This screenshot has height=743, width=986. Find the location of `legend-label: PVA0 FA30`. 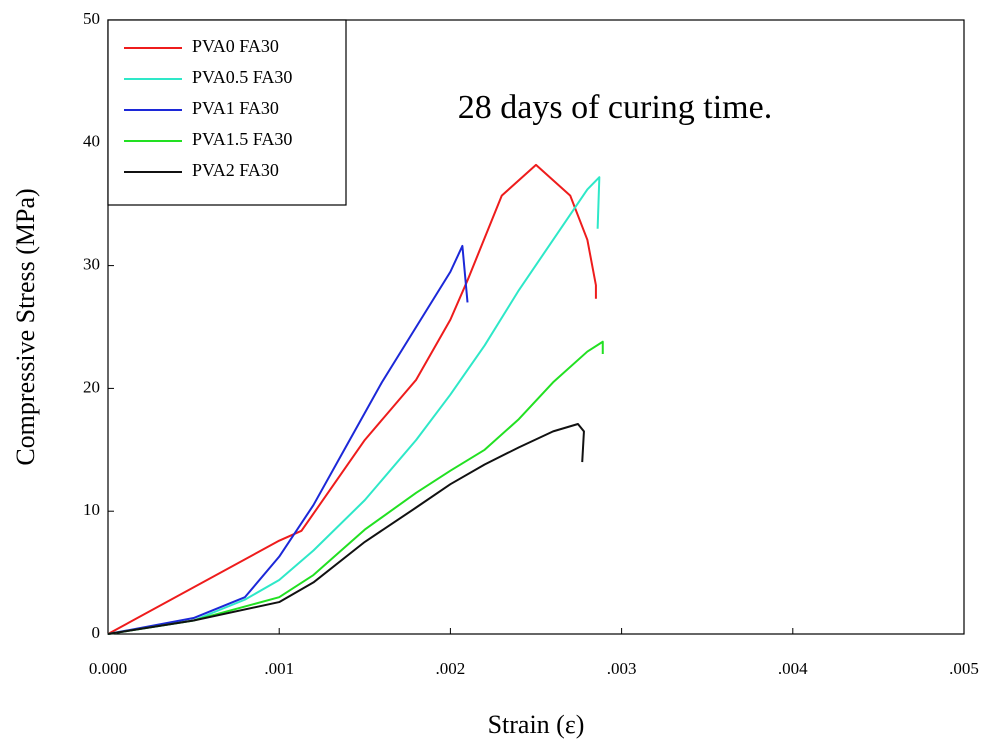

legend-label: PVA0 FA30 is located at coordinates (235, 46).